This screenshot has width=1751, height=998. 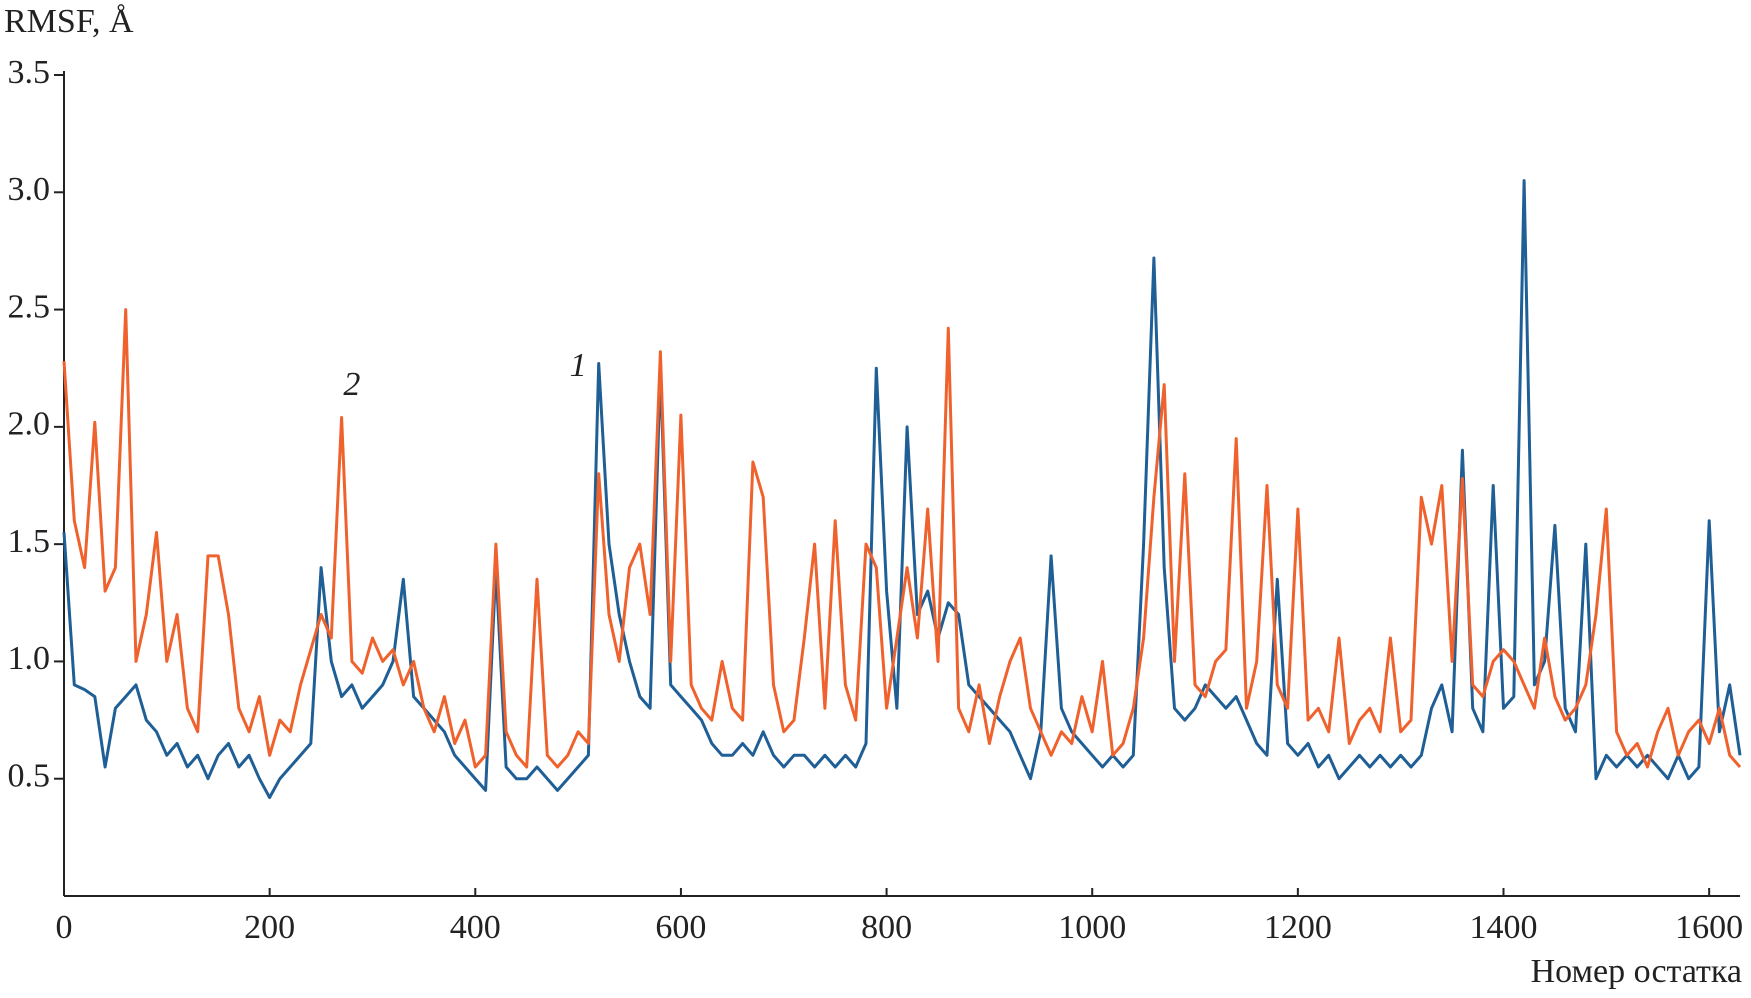 I want to click on y-tick-label: 0.5, so click(x=29, y=776).